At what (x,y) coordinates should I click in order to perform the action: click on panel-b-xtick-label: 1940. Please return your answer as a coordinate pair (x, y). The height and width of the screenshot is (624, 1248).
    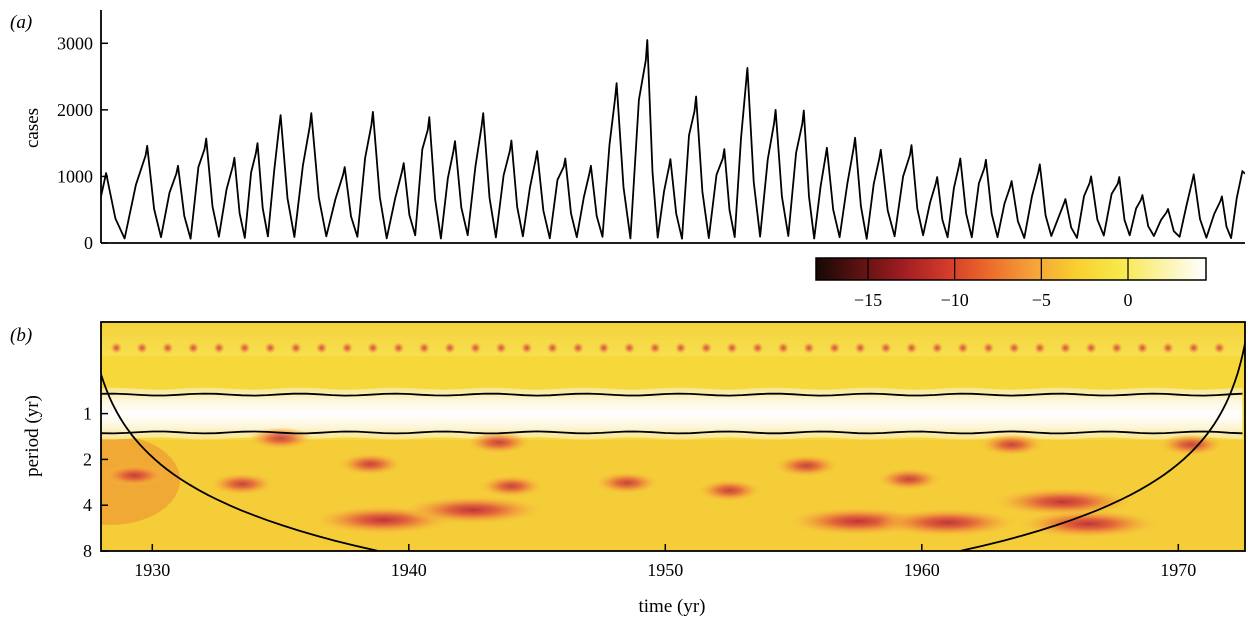
    Looking at the image, I should click on (409, 570).